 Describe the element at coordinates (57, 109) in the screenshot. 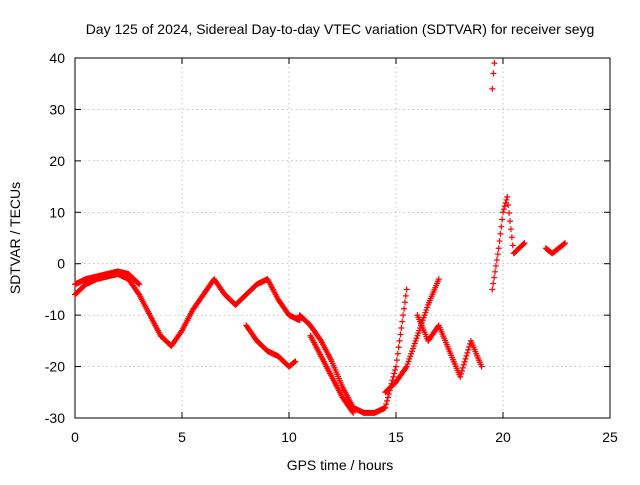

I see `y-tick-label: 30` at that location.